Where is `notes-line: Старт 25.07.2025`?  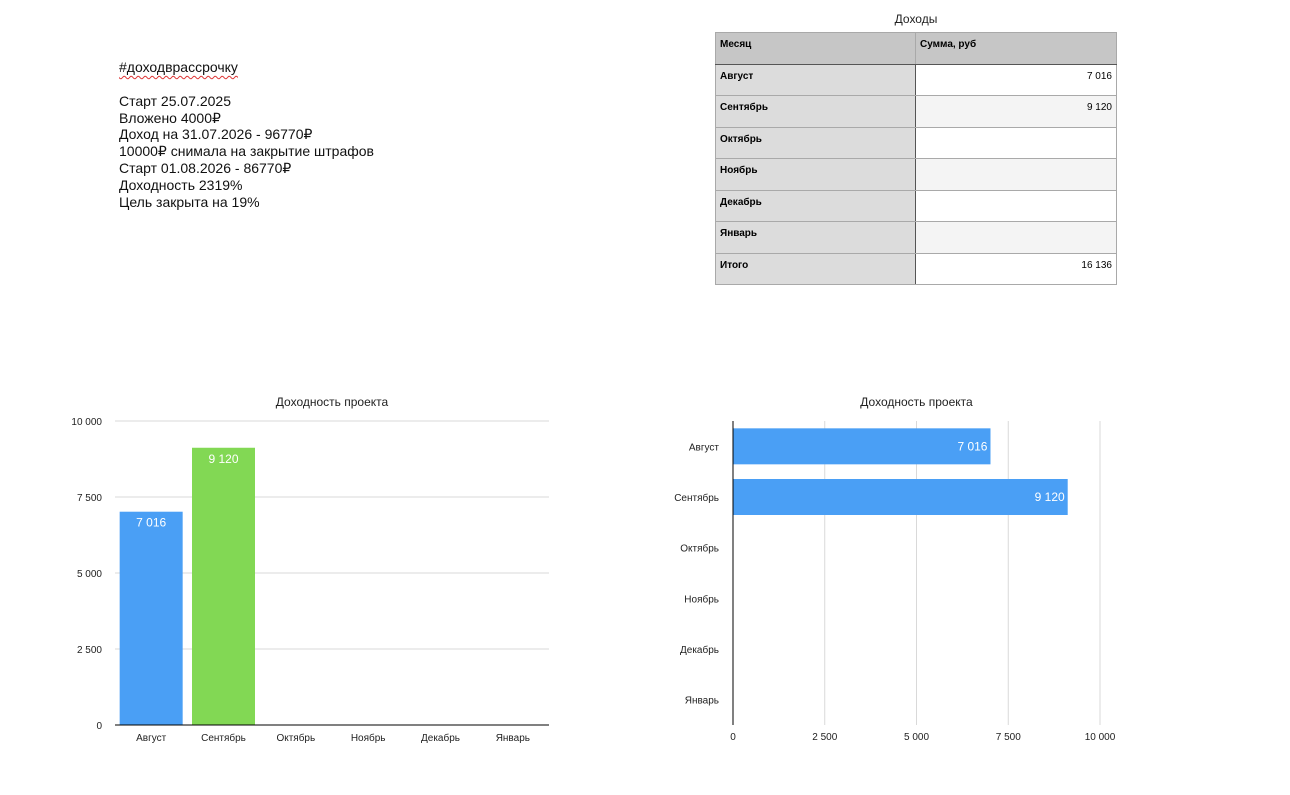
notes-line: Старт 25.07.2025 is located at coordinates (175, 100).